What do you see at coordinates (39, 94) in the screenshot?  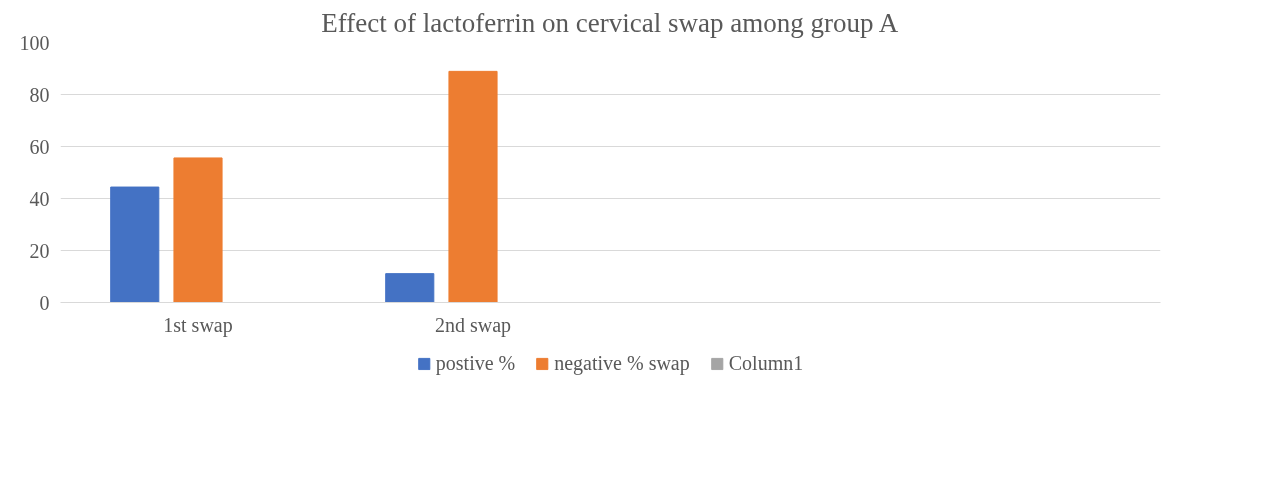 I see `y-tick-label: 80` at bounding box center [39, 94].